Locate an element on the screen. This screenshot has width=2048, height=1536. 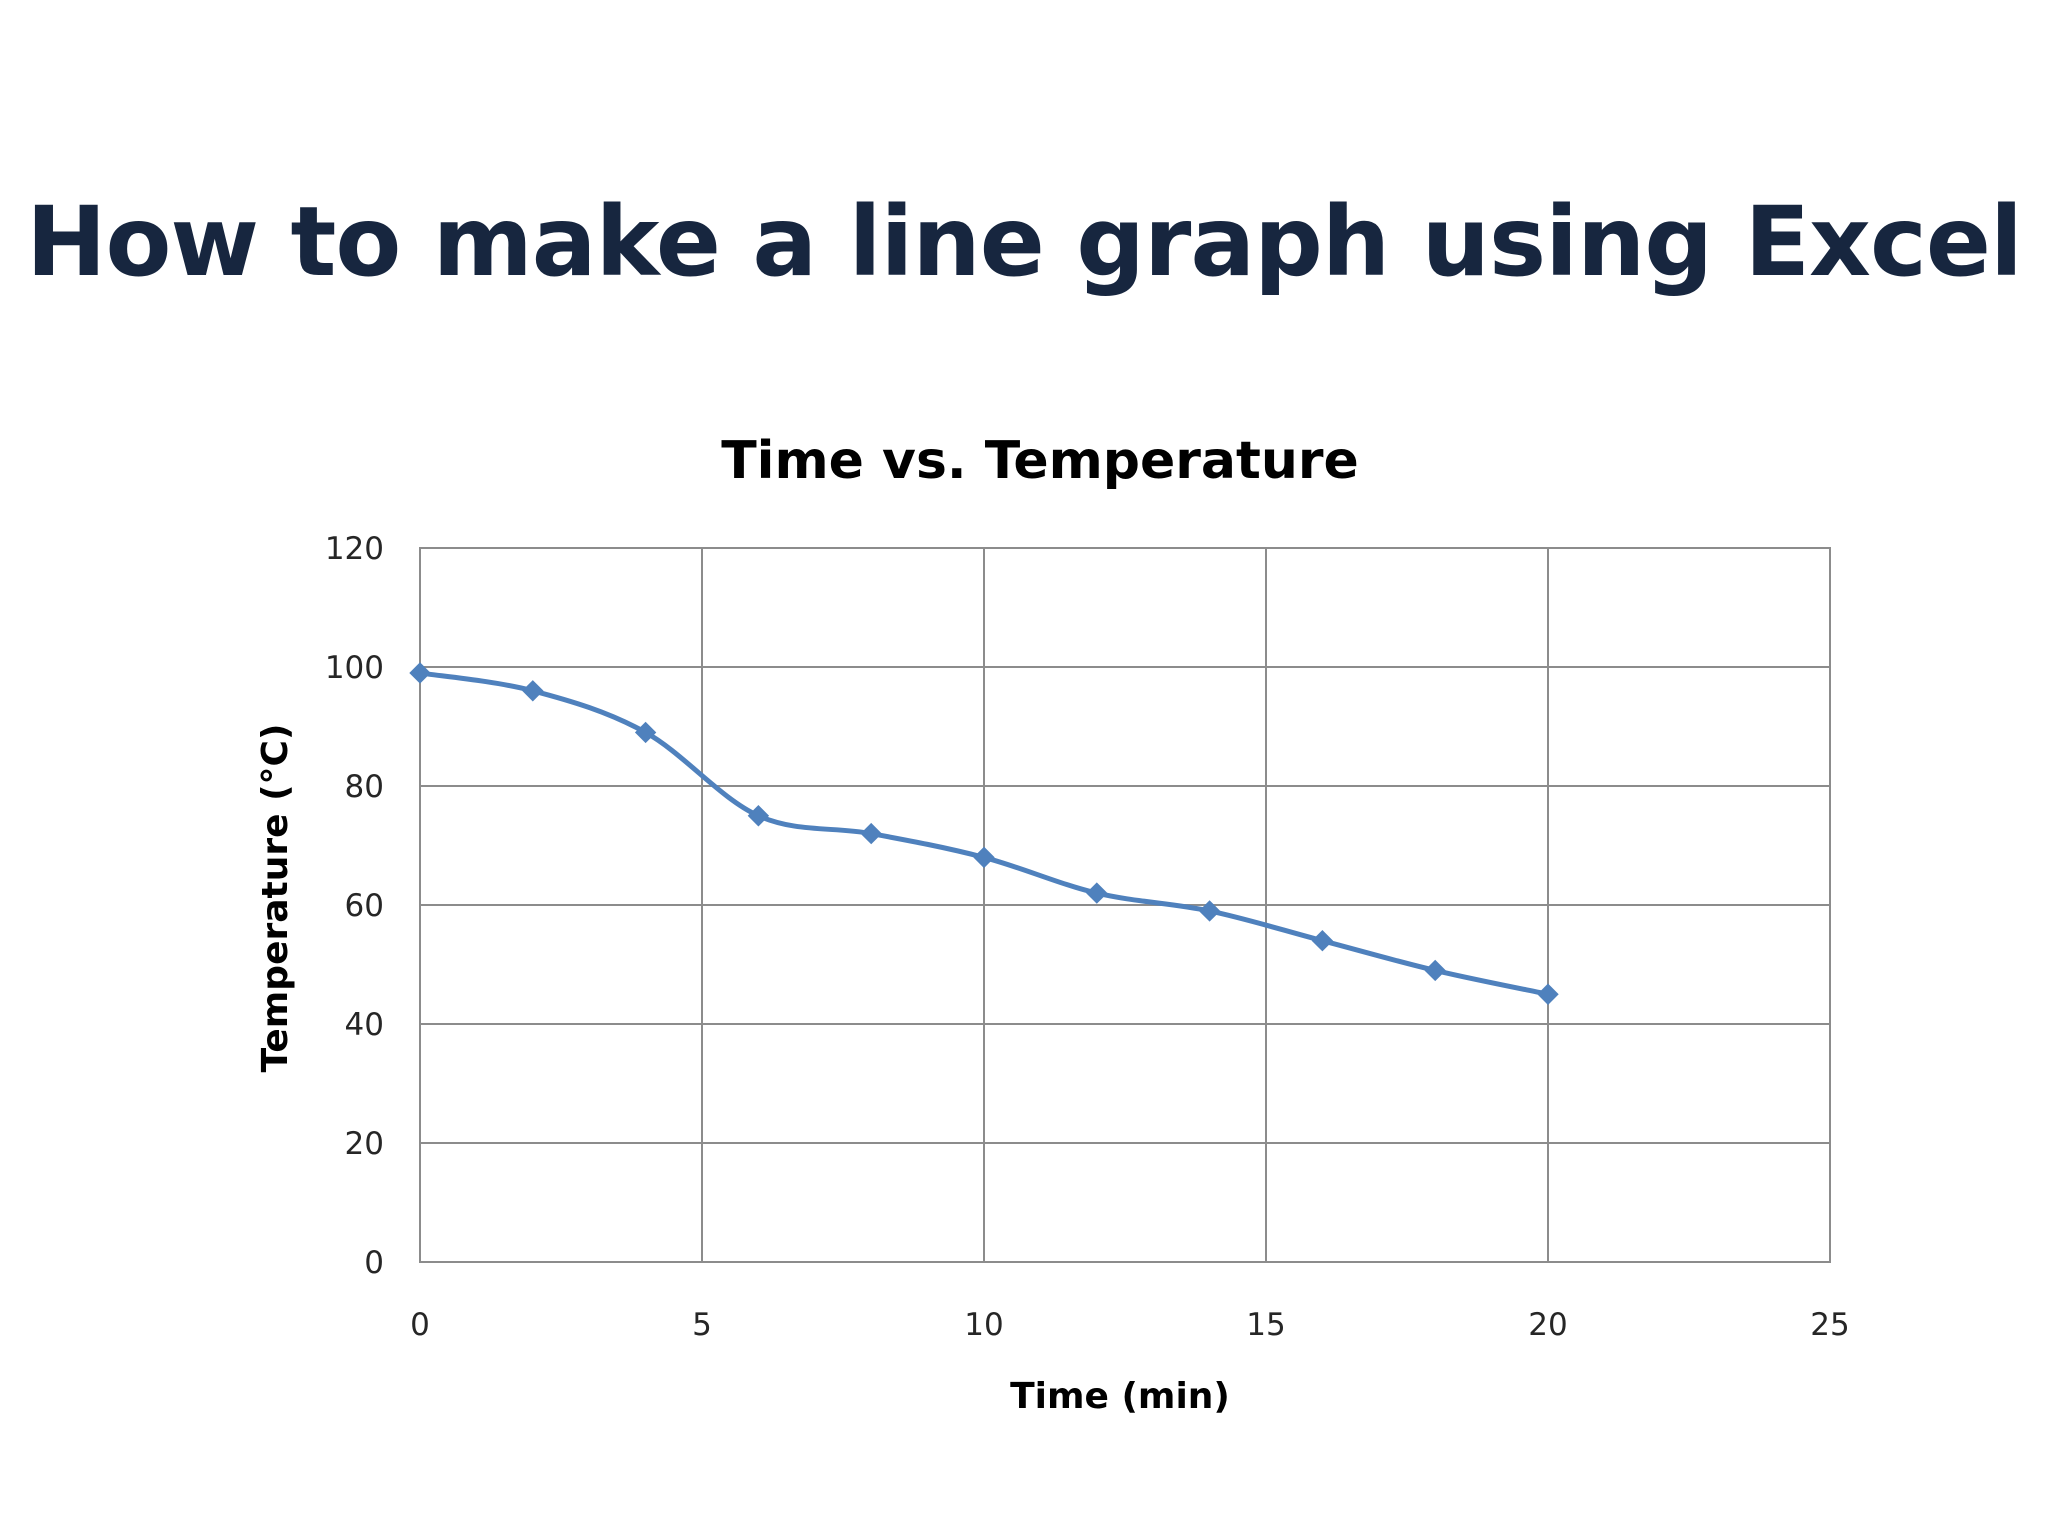
y-tick-label: 100 is located at coordinates (354, 668).